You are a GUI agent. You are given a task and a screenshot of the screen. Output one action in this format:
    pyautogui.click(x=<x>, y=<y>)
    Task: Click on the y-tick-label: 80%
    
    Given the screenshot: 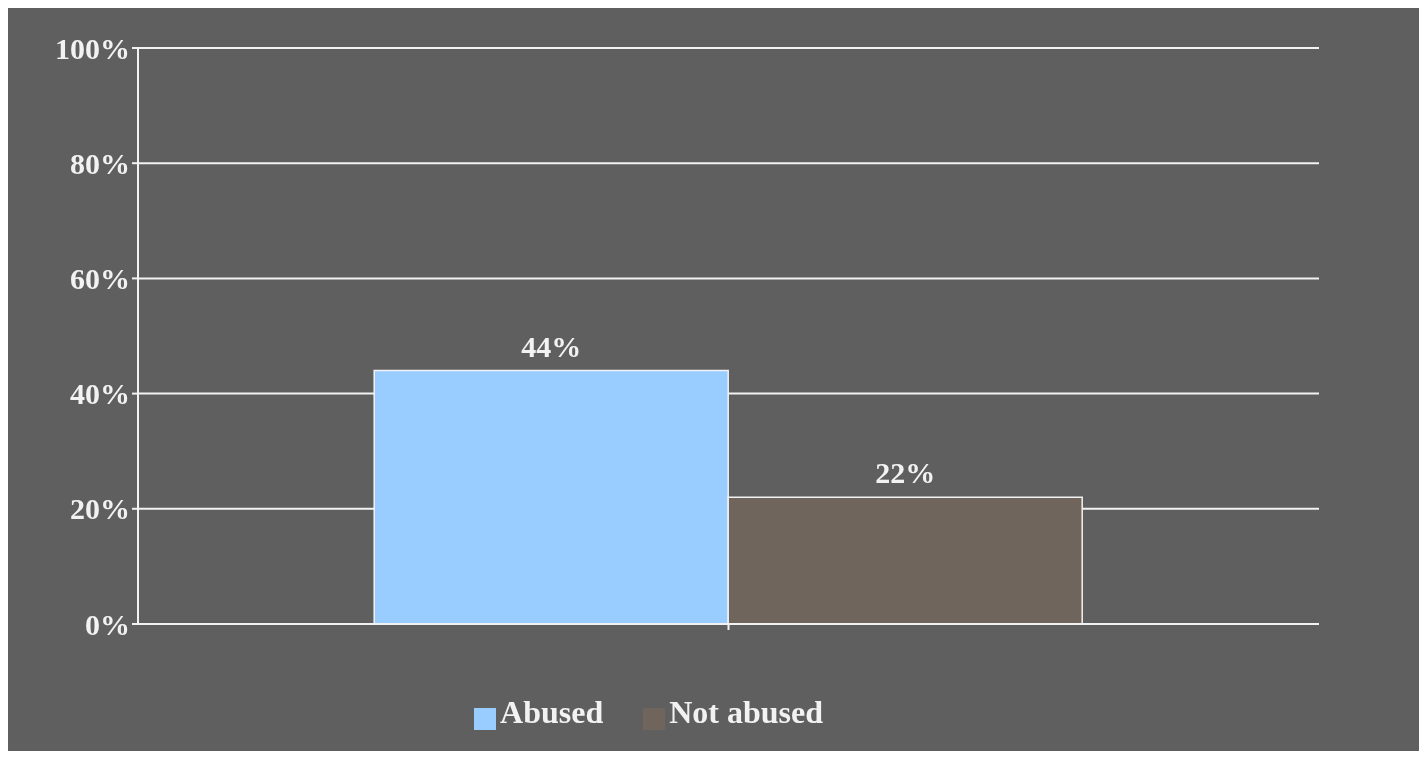 What is the action you would take?
    pyautogui.click(x=100, y=163)
    